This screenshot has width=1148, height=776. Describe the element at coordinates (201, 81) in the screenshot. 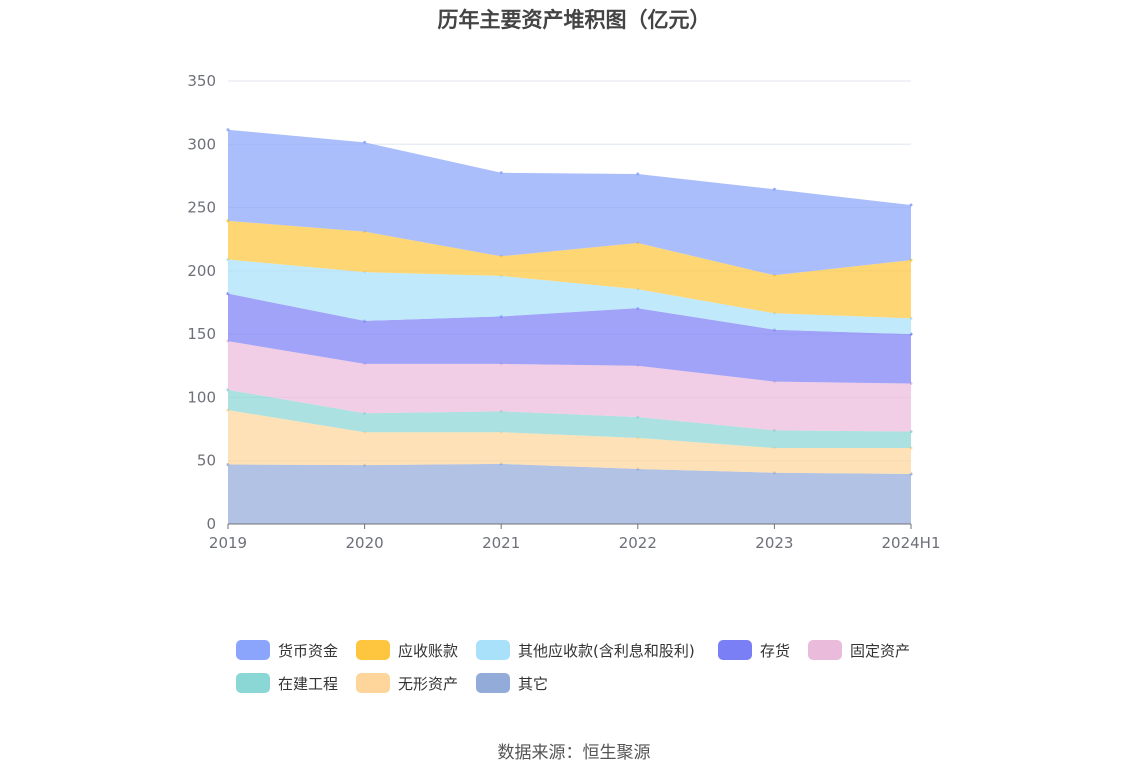

I see `y-tick-label: 350` at that location.